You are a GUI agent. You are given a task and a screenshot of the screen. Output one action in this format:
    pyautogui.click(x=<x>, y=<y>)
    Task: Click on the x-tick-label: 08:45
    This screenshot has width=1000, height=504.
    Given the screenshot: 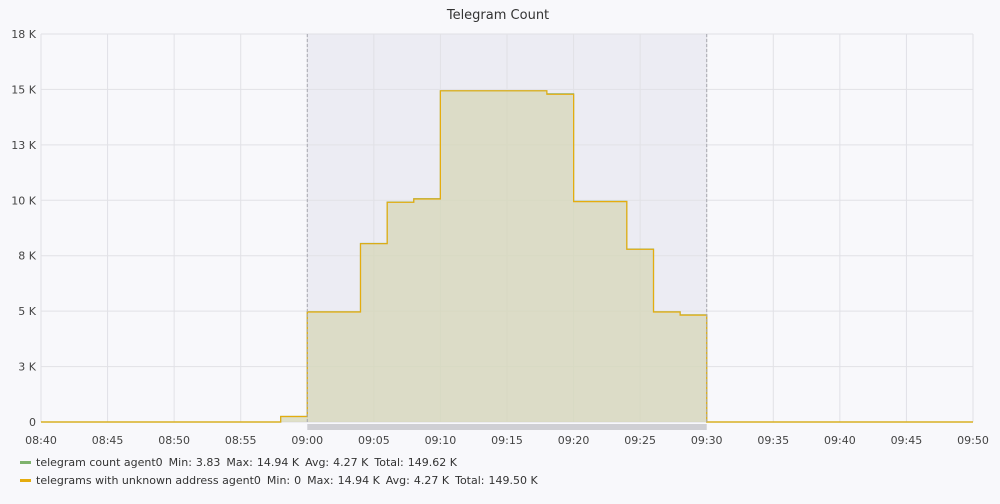 What is the action you would take?
    pyautogui.click(x=108, y=440)
    